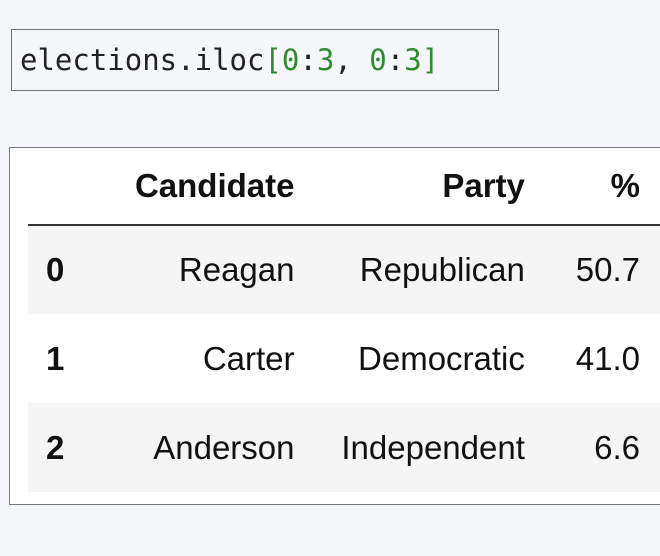 The image size is (660, 556). Describe the element at coordinates (290, 60) in the screenshot. I see `code-token-row-start: 0` at that location.